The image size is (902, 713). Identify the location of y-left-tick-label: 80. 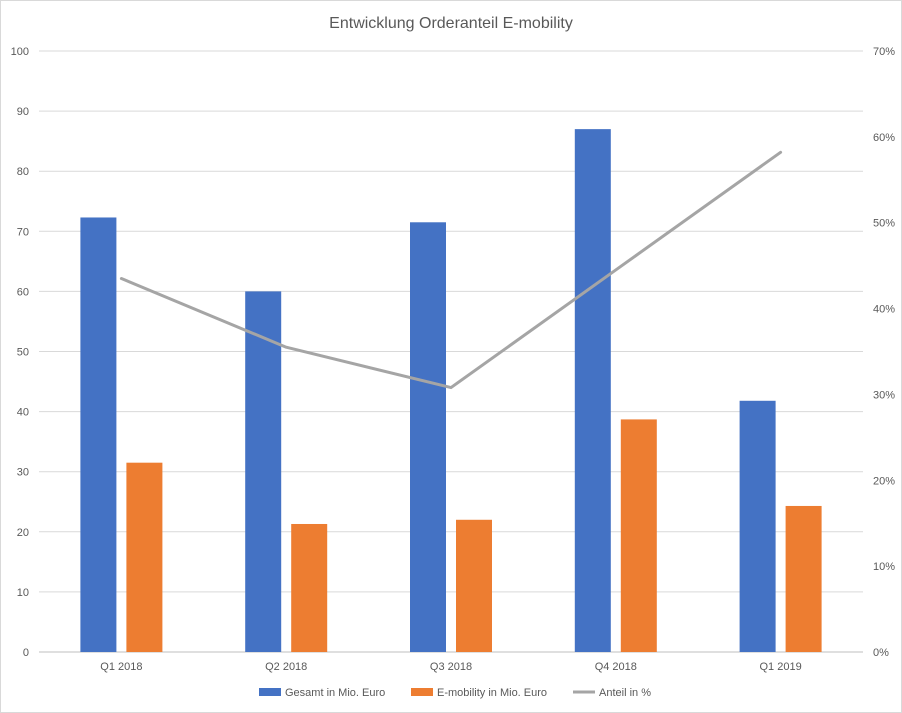
(23, 172).